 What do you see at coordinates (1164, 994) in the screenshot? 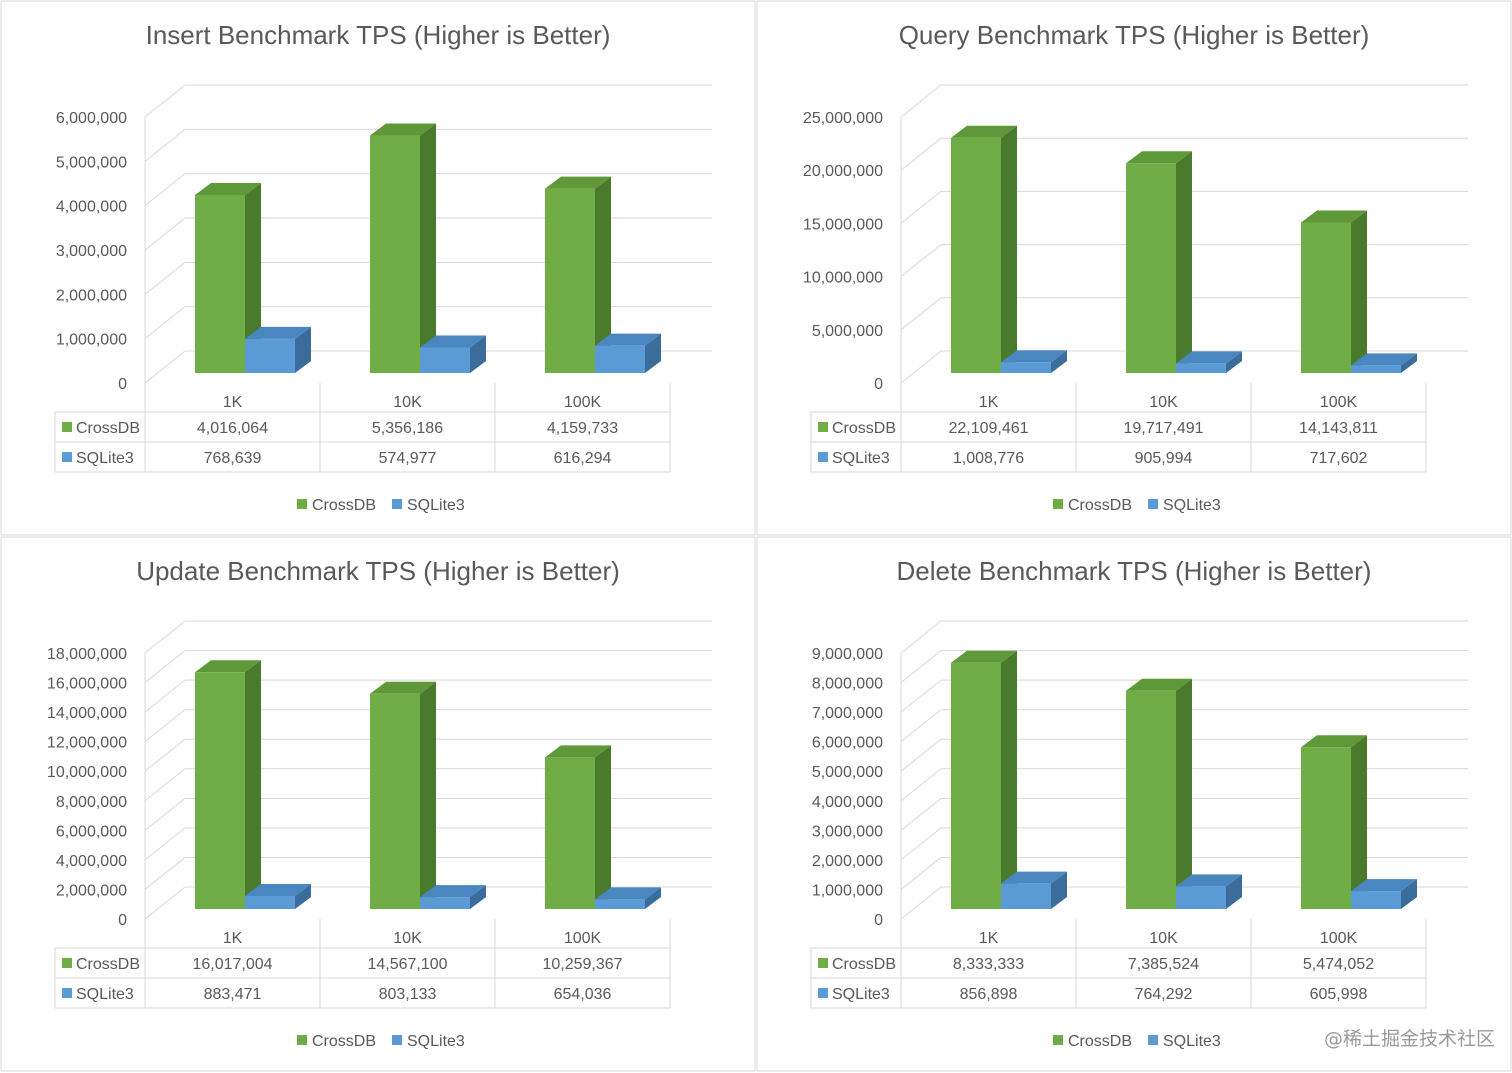
I see `table-value: 764,292` at bounding box center [1164, 994].